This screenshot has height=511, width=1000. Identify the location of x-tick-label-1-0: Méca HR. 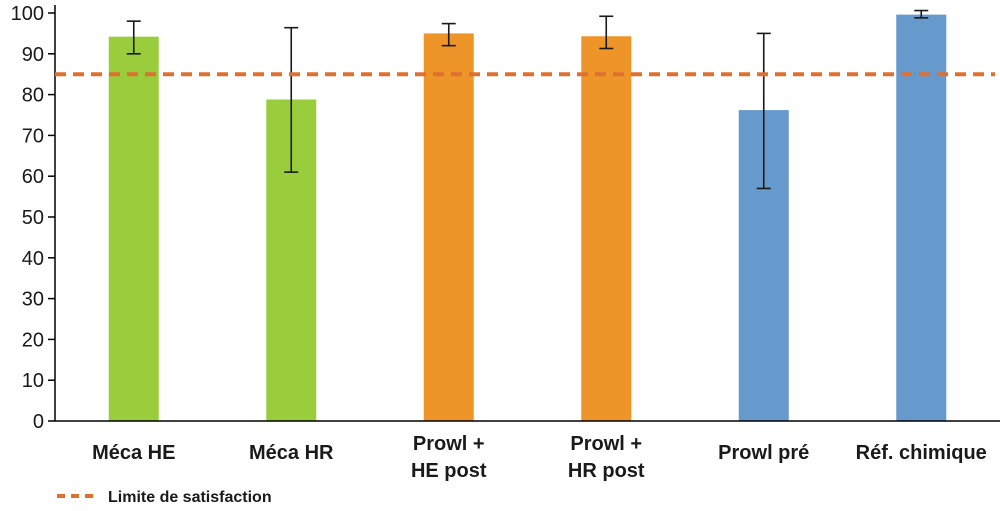
(291, 453).